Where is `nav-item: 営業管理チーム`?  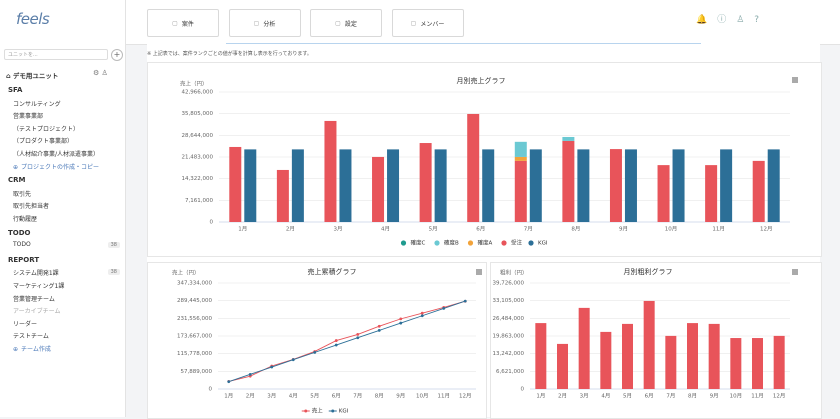 nav-item: 営業管理チーム is located at coordinates (34, 298).